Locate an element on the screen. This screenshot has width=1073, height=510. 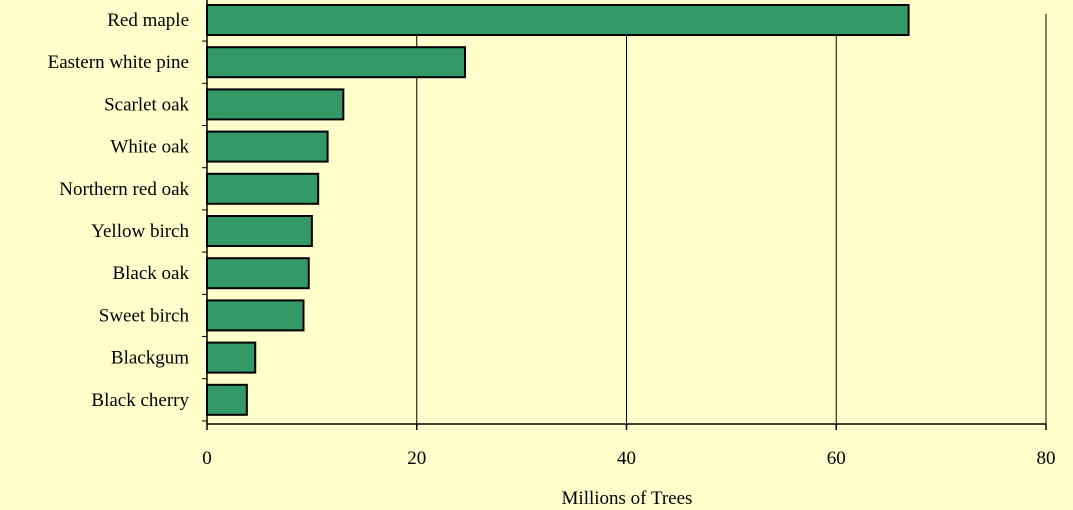
x-axis-title: Millions of Trees is located at coordinates (627, 498).